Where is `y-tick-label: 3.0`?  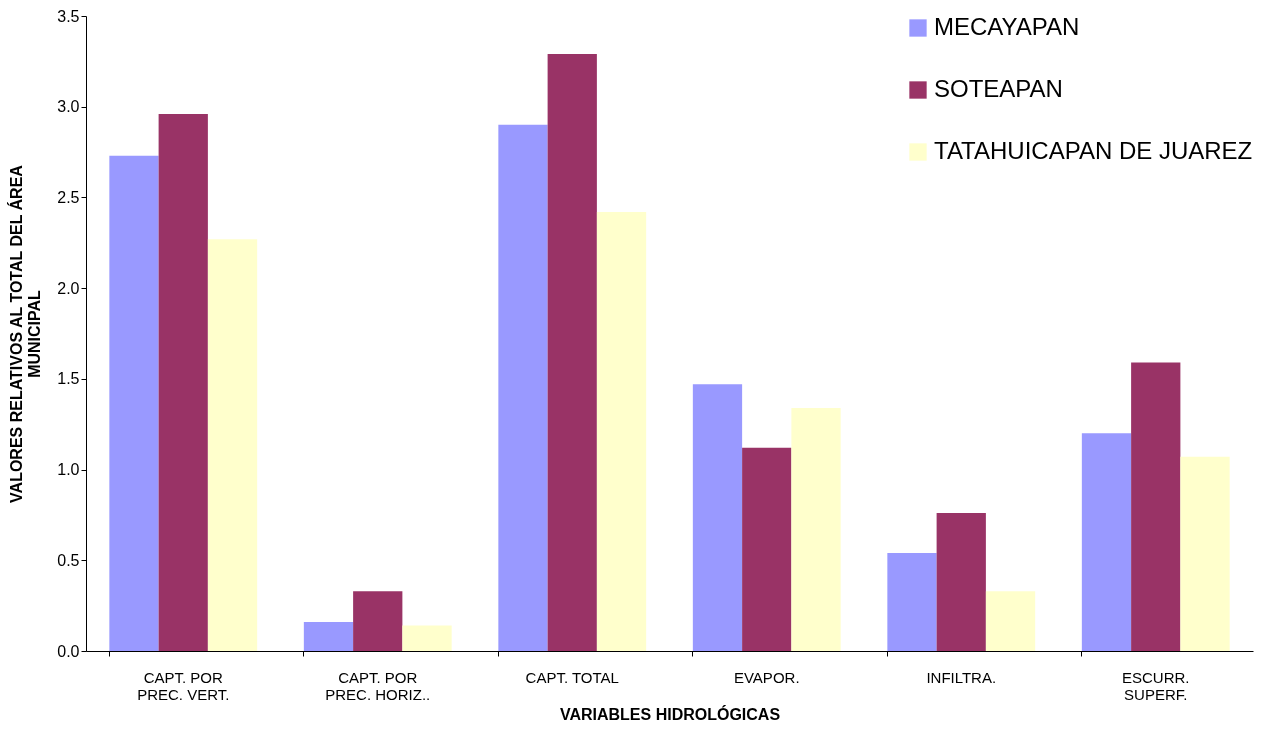 y-tick-label: 3.0 is located at coordinates (68, 107).